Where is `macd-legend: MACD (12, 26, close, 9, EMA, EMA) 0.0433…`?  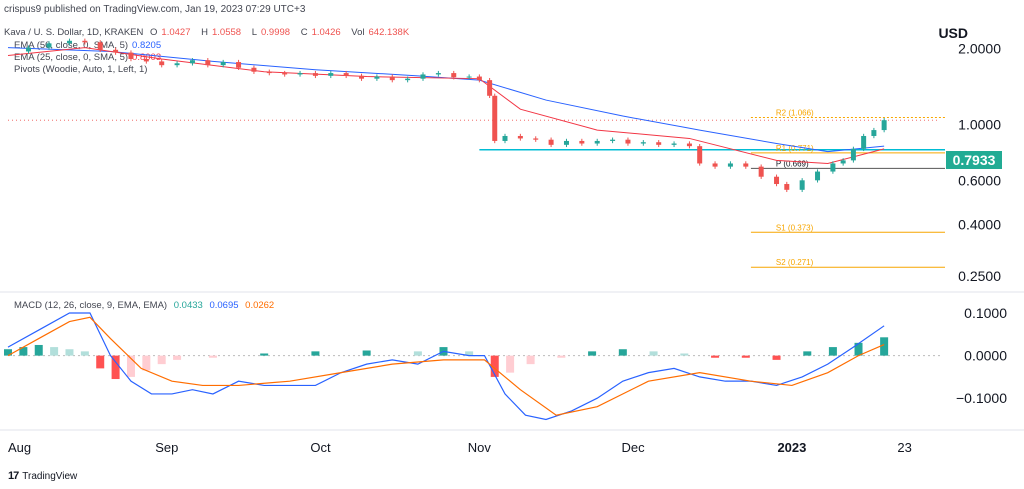
macd-legend: MACD (12, 26, close, 9, EMA, EMA) 0.0433… is located at coordinates (146, 305).